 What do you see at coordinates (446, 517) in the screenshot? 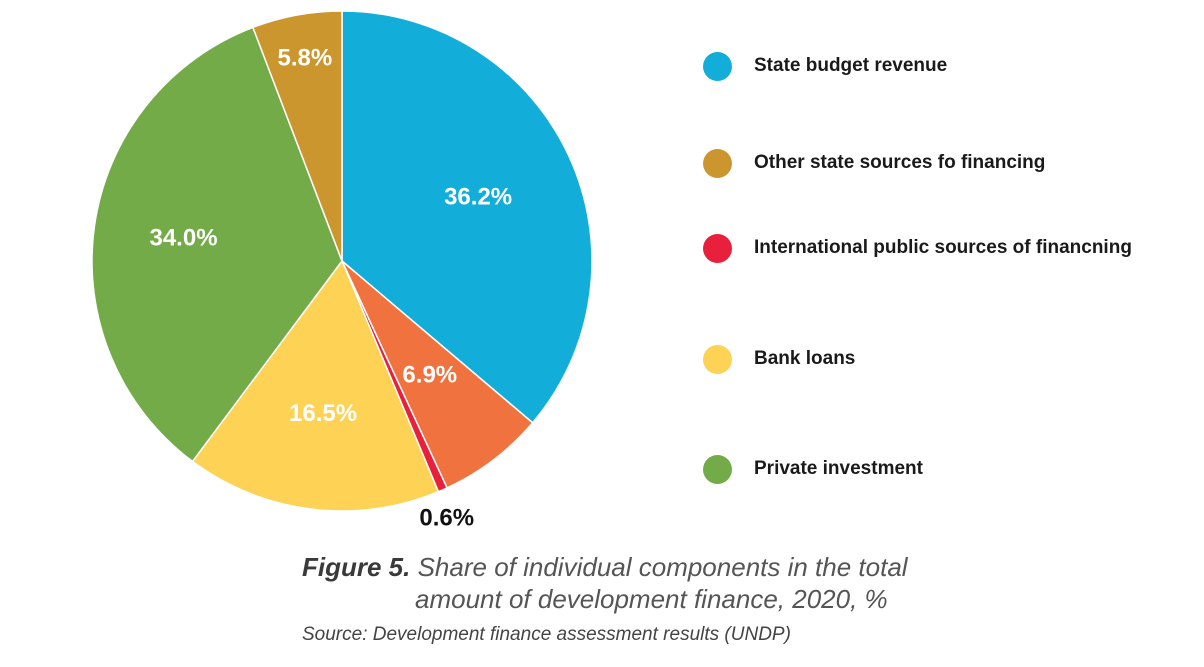
I see `pie-data-label: 0.6%` at bounding box center [446, 517].